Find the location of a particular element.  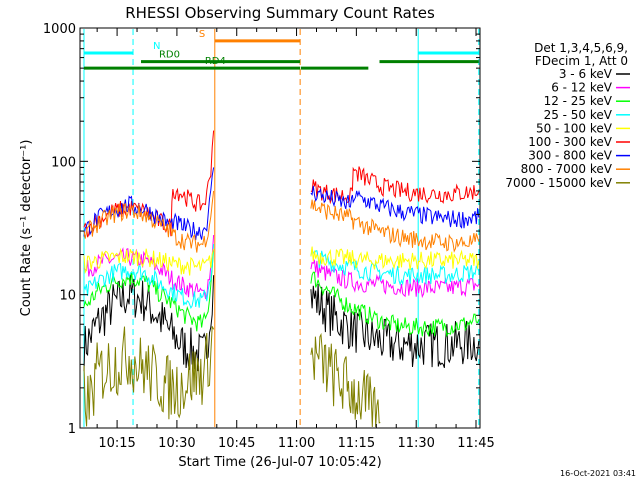

state-bar-label: RD0 is located at coordinates (169, 55).